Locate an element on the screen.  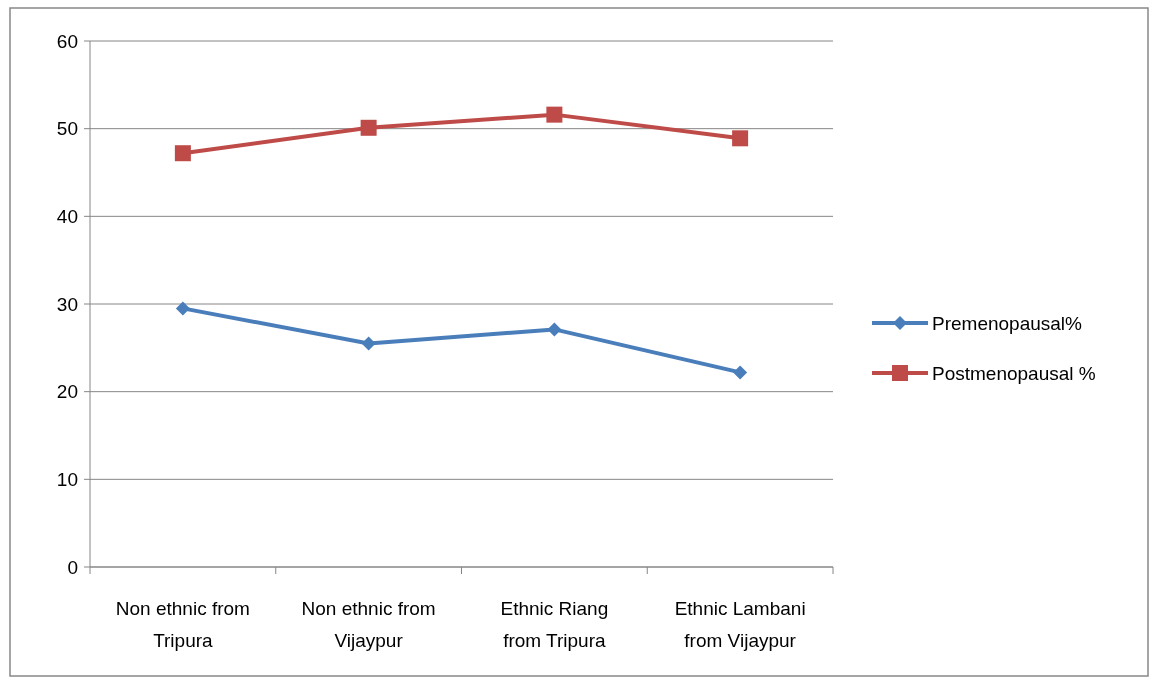
x-tick-label: Ethnic Riang from Tripura is located at coordinates (554, 624).